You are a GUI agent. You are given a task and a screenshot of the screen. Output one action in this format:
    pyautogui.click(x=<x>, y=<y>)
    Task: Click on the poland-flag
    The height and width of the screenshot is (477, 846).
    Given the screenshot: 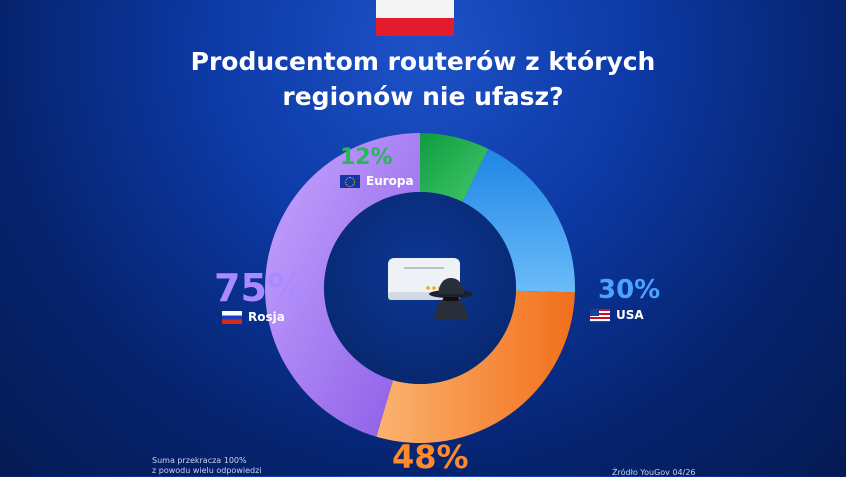 What is the action you would take?
    pyautogui.click(x=415, y=18)
    